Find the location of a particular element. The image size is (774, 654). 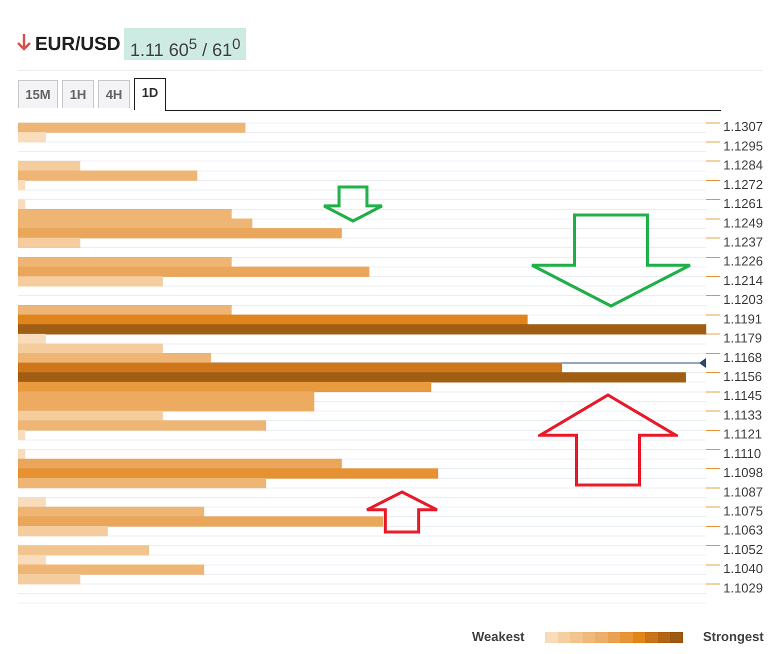

y-tick-label: 1.1145 is located at coordinates (742, 396).